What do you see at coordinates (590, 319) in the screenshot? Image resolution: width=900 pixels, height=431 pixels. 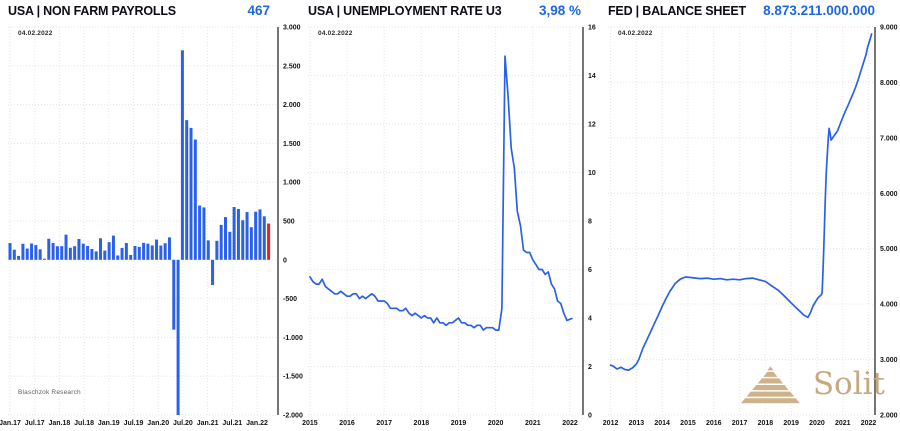 I see `svg-text: 4` at bounding box center [590, 319].